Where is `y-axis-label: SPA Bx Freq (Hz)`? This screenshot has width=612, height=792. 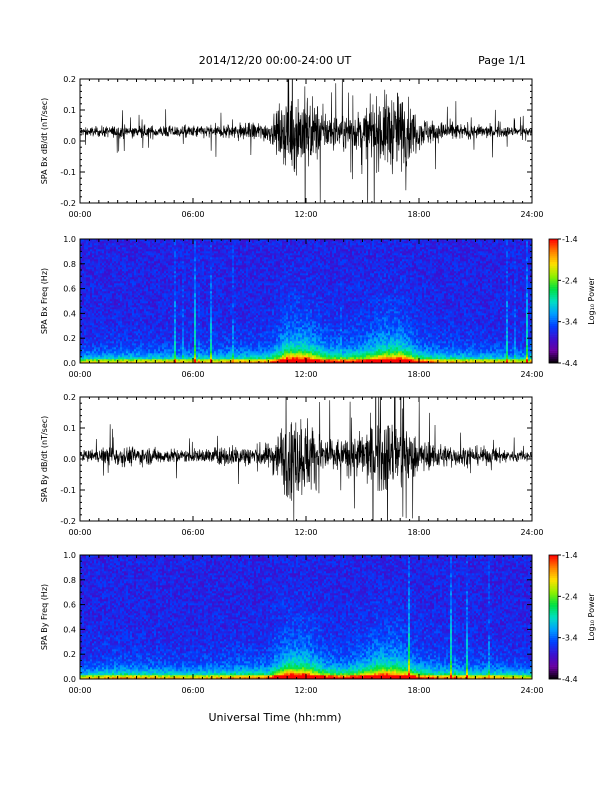 y-axis-label: SPA Bx Freq (Hz) is located at coordinates (44, 301).